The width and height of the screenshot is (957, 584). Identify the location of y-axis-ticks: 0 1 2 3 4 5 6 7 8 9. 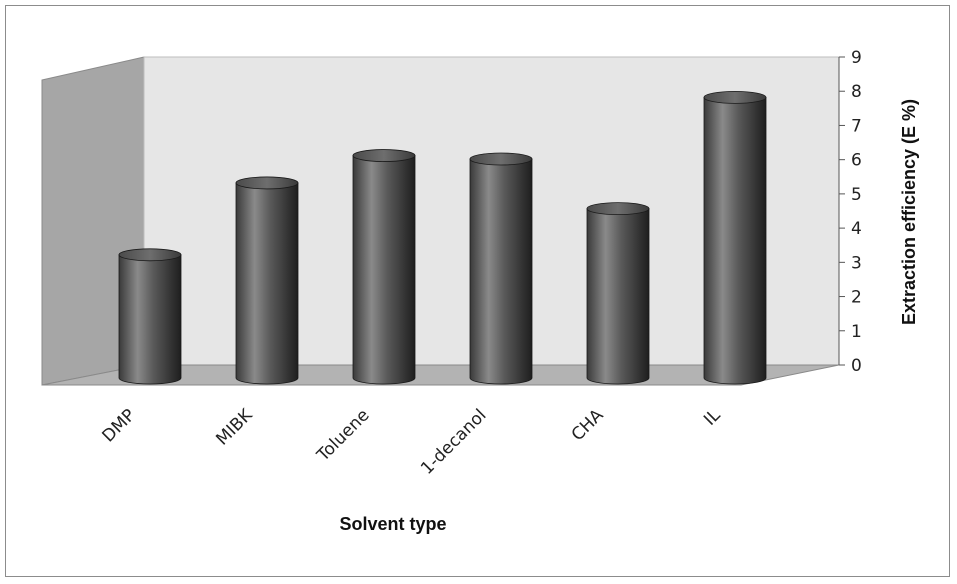
(850, 212).